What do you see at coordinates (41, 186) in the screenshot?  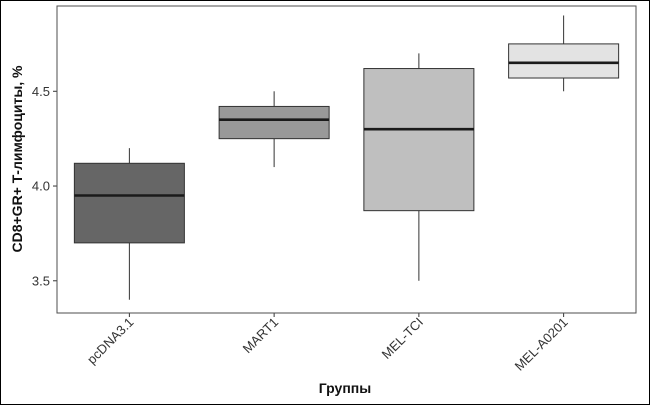 I see `y-tick-label: 4.0` at bounding box center [41, 186].